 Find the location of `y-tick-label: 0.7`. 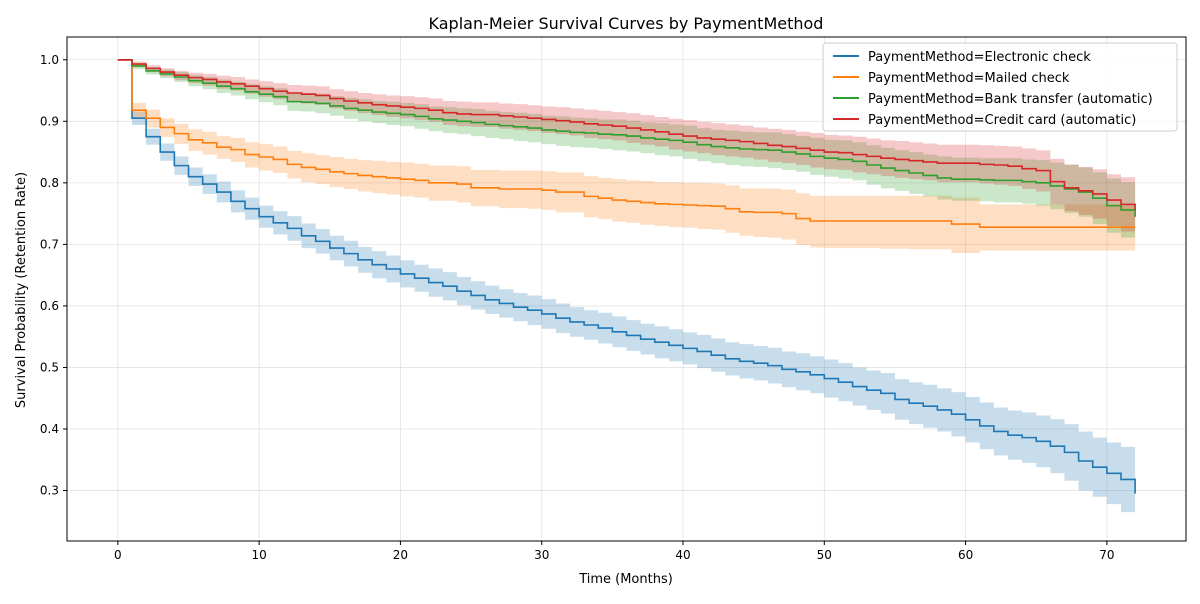

y-tick-label: 0.7 is located at coordinates (49, 244).